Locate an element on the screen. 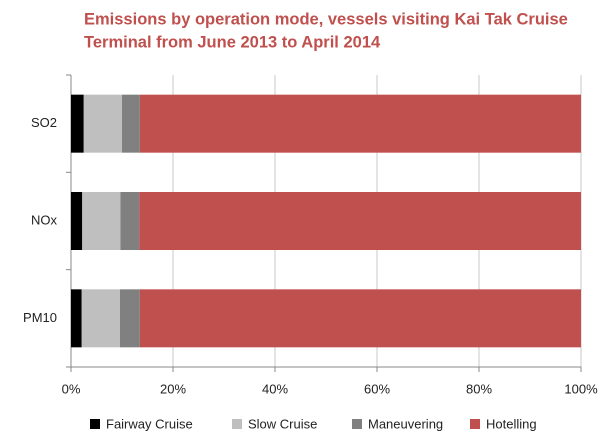 This screenshot has height=447, width=610. chart-title: Terminal from June 2013 to April 2014 is located at coordinates (232, 42).